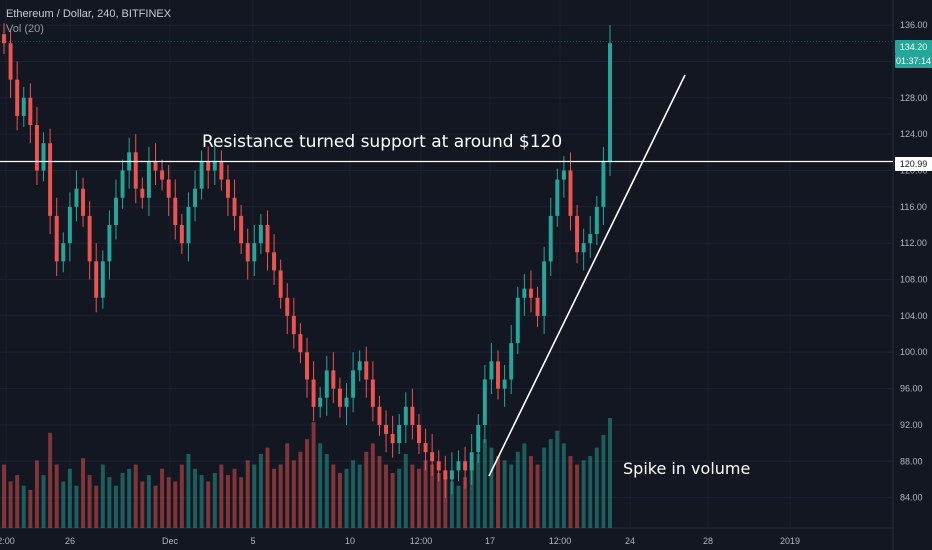 The width and height of the screenshot is (932, 550). I want to click on volume-indicator-label: Vol (20), so click(25, 29).